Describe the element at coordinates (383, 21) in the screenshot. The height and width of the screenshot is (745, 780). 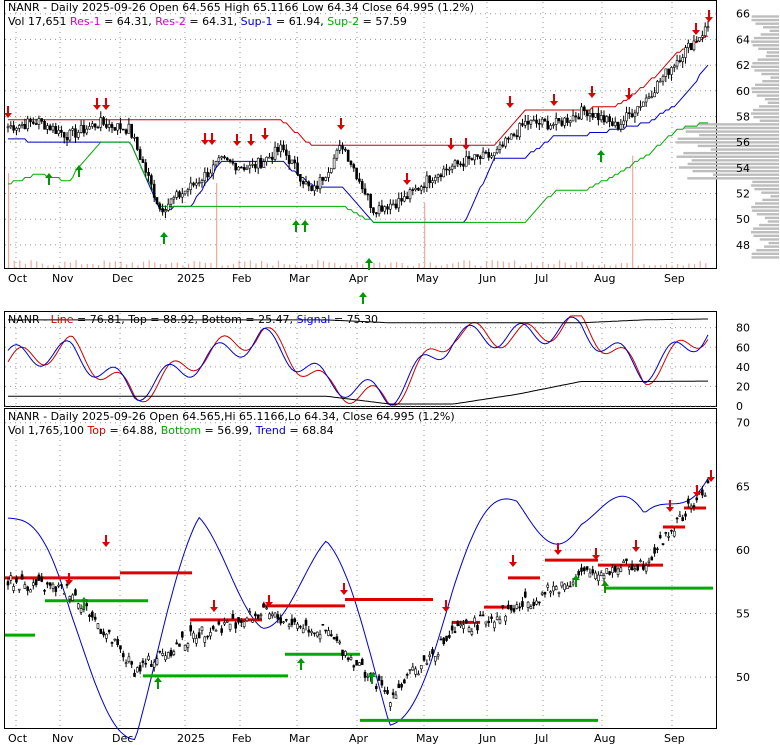
I see `header-run: = 57.59` at that location.